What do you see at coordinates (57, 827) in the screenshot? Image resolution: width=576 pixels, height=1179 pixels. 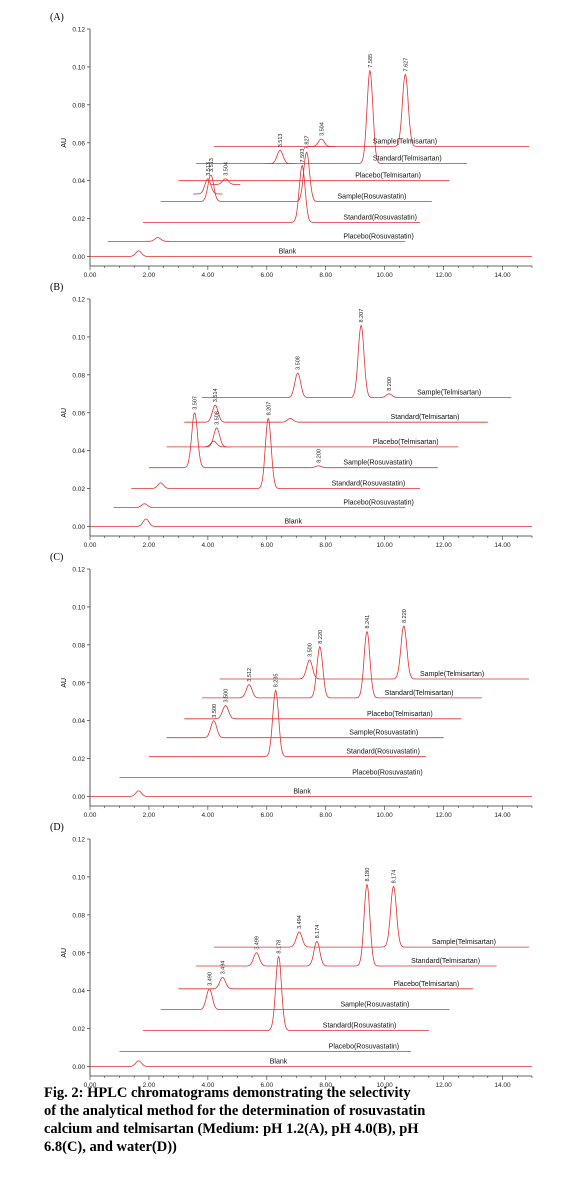 I see `panel-label: (D)` at bounding box center [57, 827].